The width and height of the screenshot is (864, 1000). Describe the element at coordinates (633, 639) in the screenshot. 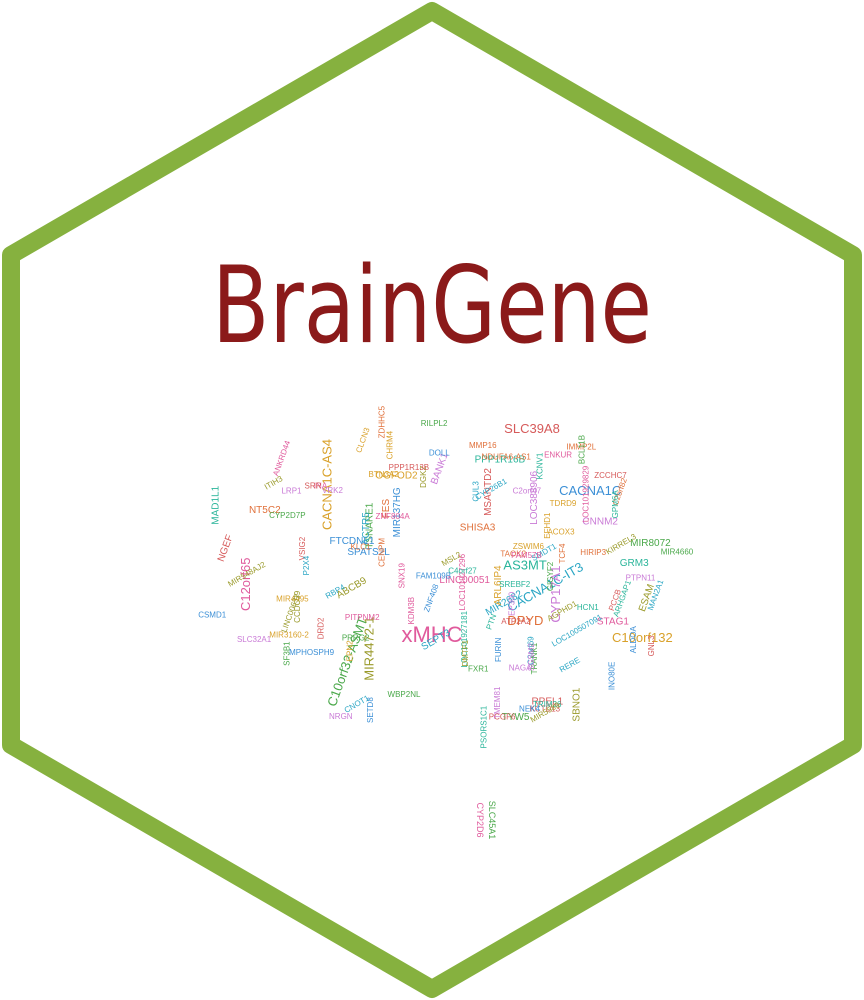

I see `cloud-word: ALDOA` at that location.